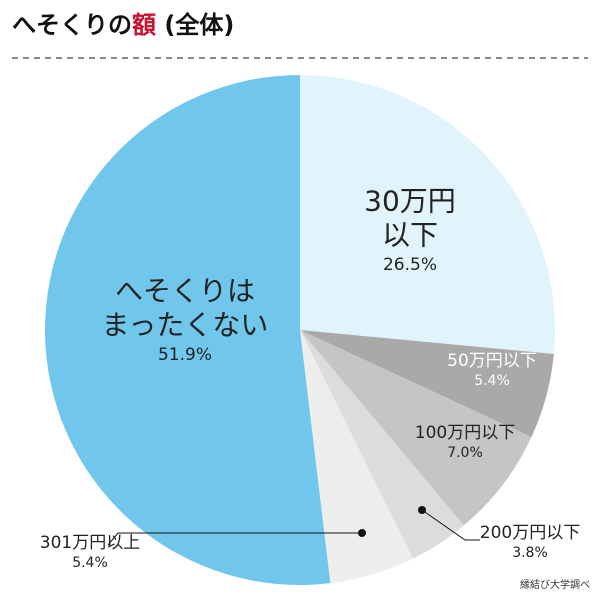 The height and width of the screenshot is (595, 600). Describe the element at coordinates (410, 265) in the screenshot. I see `value-label: 26.5%` at that location.